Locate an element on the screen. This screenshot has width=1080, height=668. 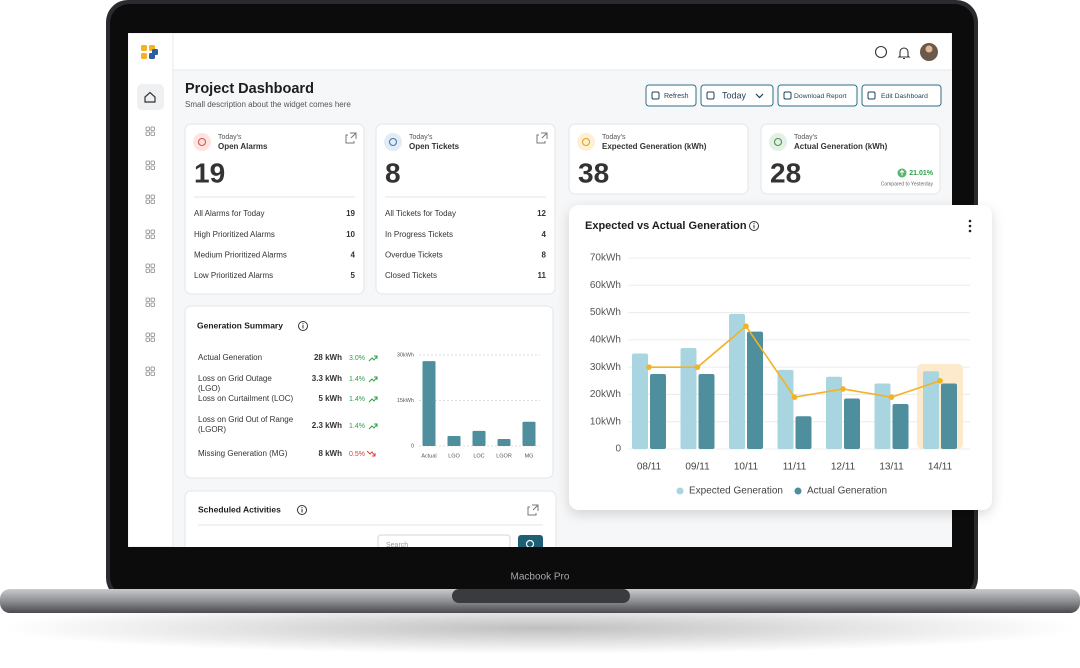
row-label: Loss on Grid Outage (LGO) is located at coordinates (235, 383).